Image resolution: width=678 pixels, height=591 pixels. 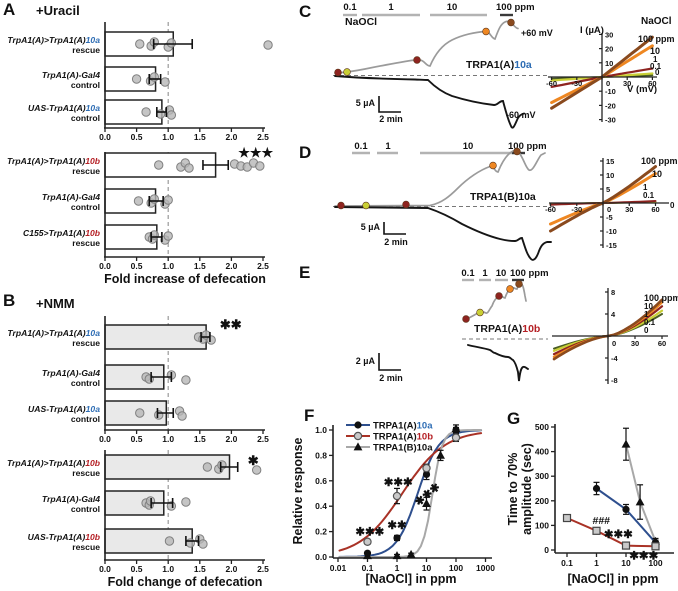 What do you see at coordinates (513, 489) in the screenshot?
I see `g-y-axis-title-1: Time to 70%` at bounding box center [513, 489].